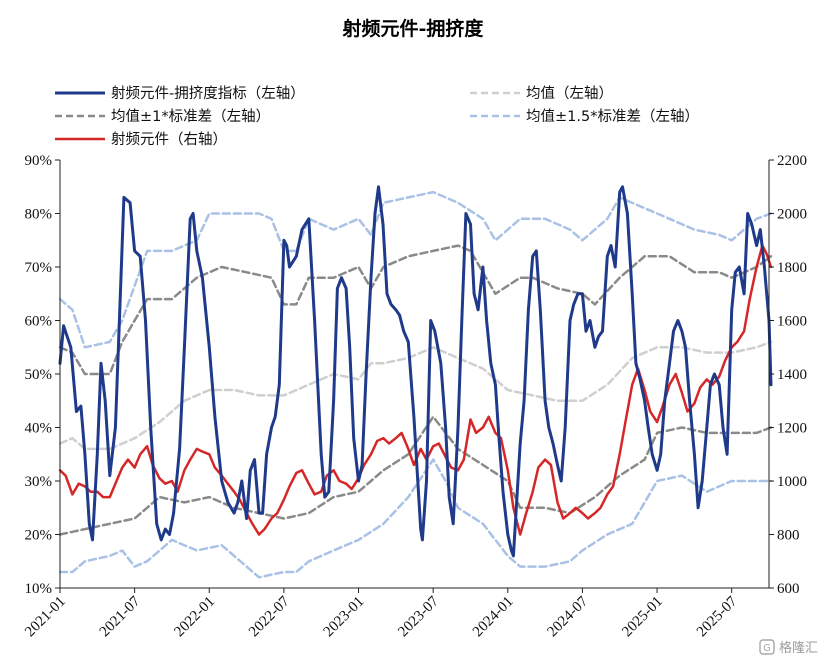 Image resolution: width=827 pixels, height=665 pixels. Describe the element at coordinates (39, 429) in the screenshot. I see `y-left-tick-label: 40%` at that location.